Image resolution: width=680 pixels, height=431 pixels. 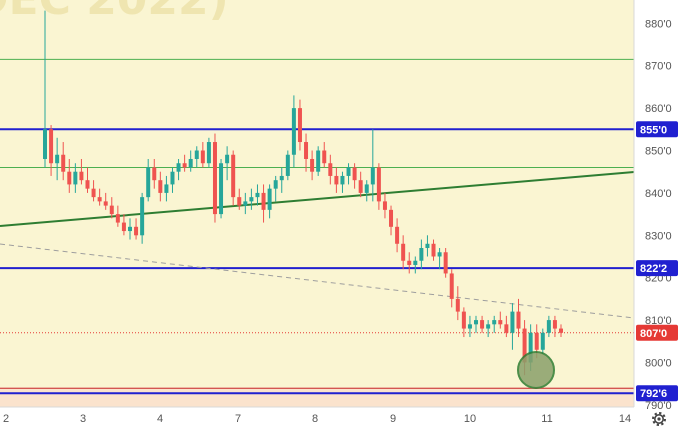 I want to click on y-tick-label: 800'0, so click(x=658, y=363).